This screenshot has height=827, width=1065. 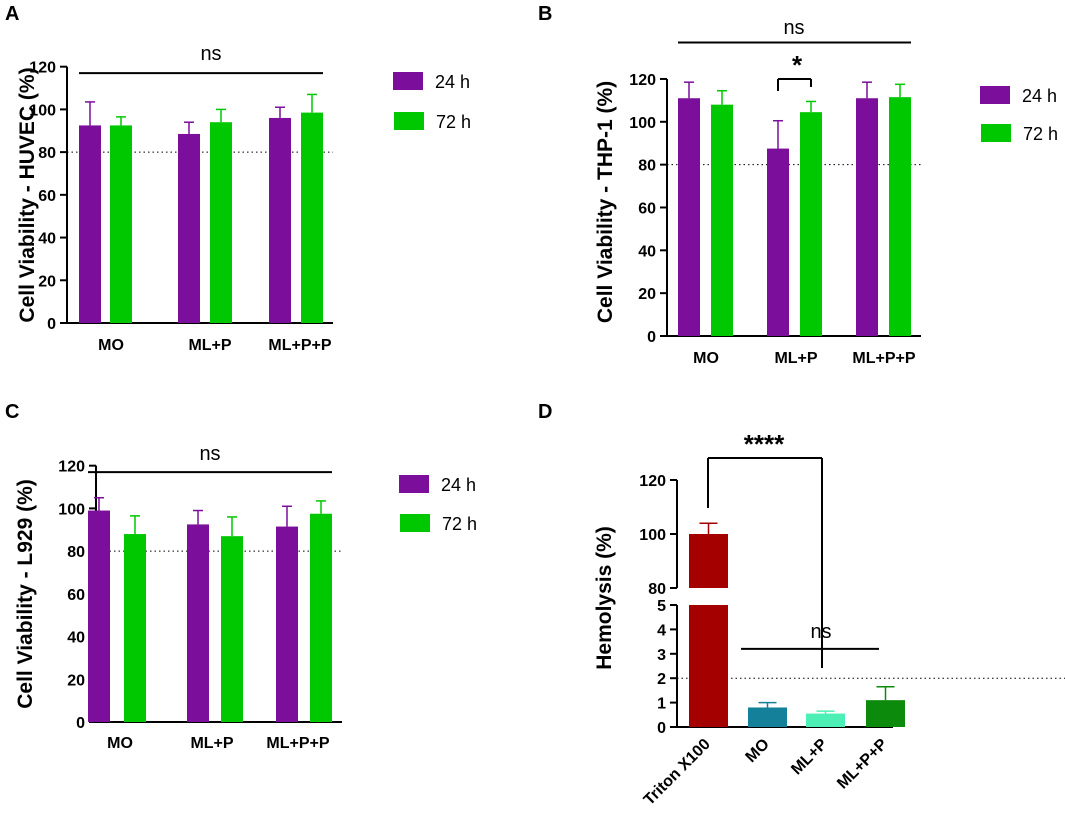 What do you see at coordinates (12, 412) in the screenshot?
I see `panel-letter: C` at bounding box center [12, 412].